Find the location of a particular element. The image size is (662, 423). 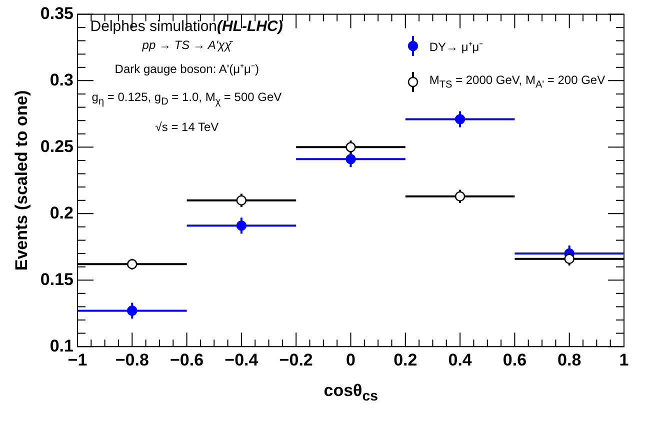

x-tick-label: −0.6 is located at coordinates (187, 360).